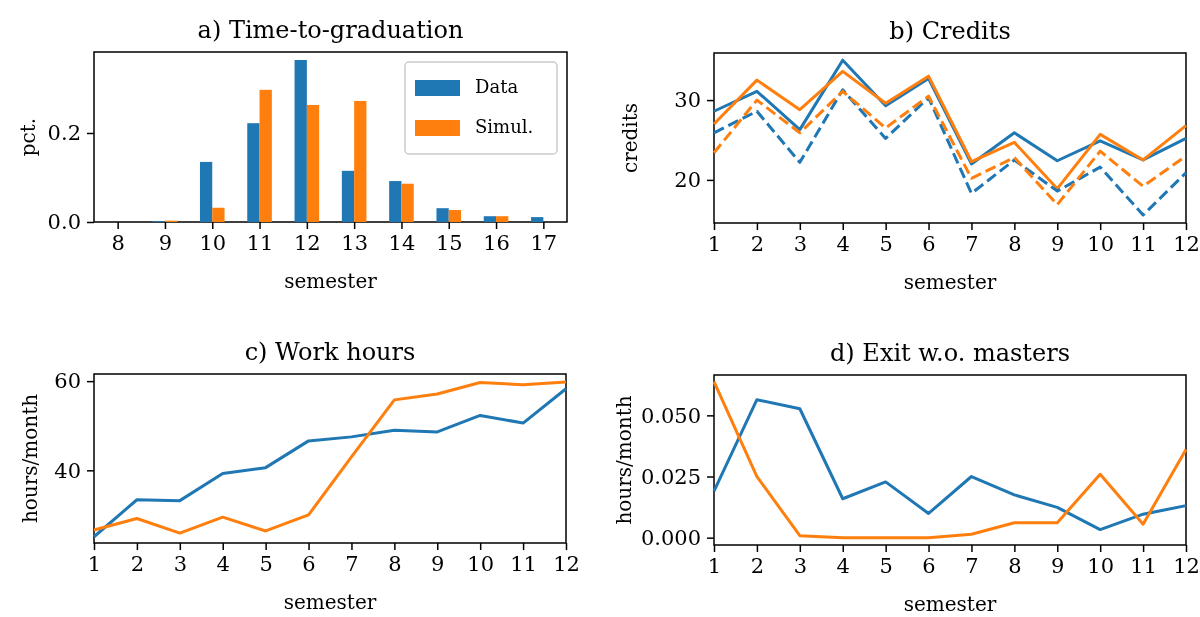 The image size is (1200, 617). What do you see at coordinates (687, 100) in the screenshot?
I see `y-tick-label: 30` at bounding box center [687, 100].